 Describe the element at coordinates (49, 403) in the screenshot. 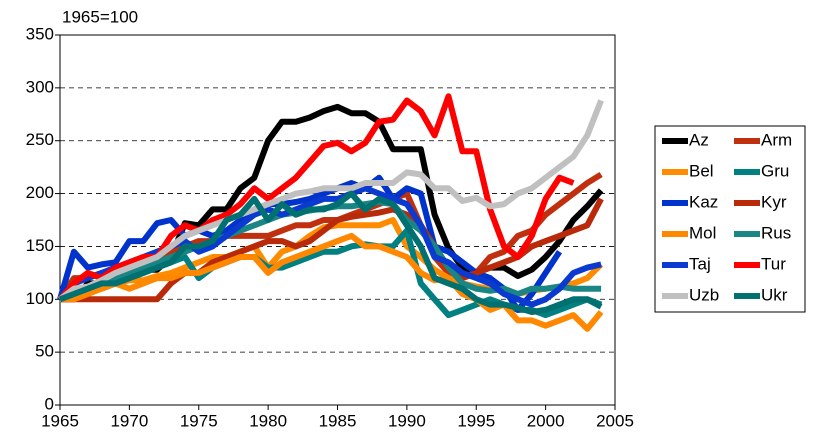

I see `y-tick-label: 0` at that location.